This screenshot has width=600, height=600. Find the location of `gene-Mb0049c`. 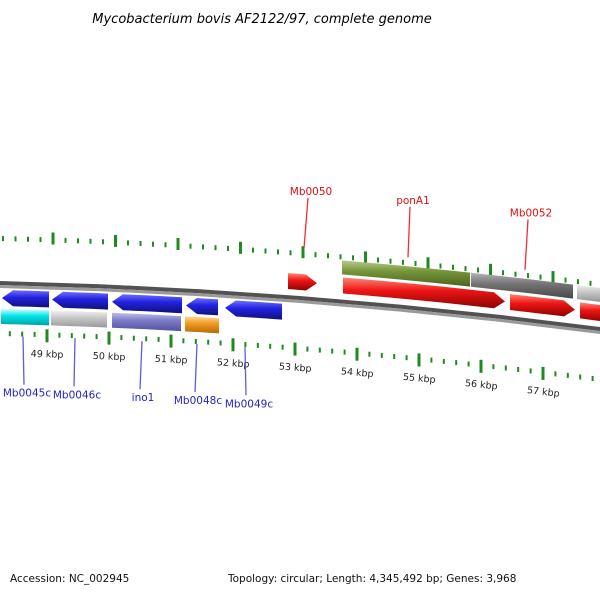

gene-Mb0049c is located at coordinates (253, 310).